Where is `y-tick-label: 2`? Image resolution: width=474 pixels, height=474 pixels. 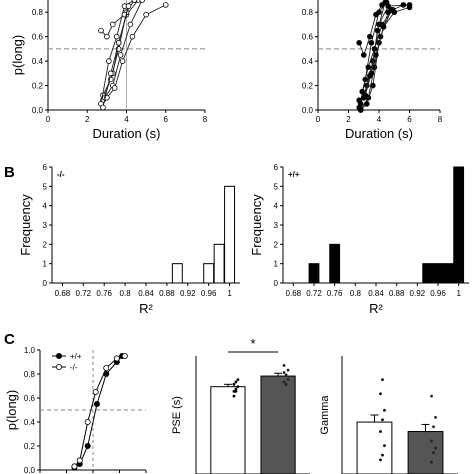
y-tick-label: 2 is located at coordinates (45, 244).